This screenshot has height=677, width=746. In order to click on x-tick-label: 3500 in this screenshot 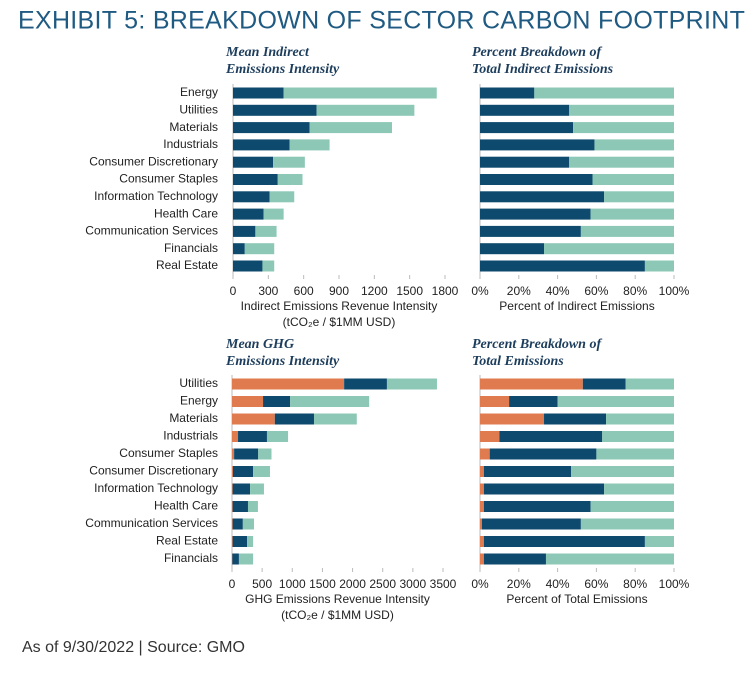, I will do `click(443, 584)`.